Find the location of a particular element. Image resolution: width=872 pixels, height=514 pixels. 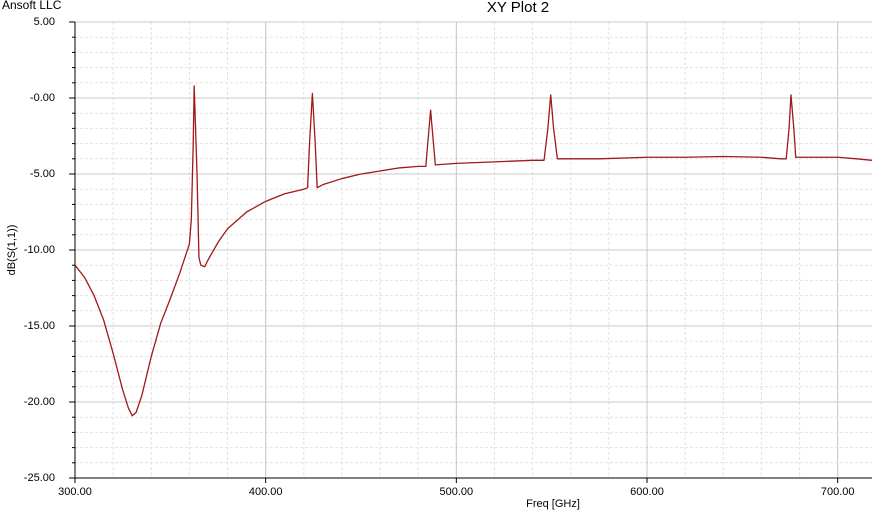

y-tick-label: -10.00 is located at coordinates (39, 250).